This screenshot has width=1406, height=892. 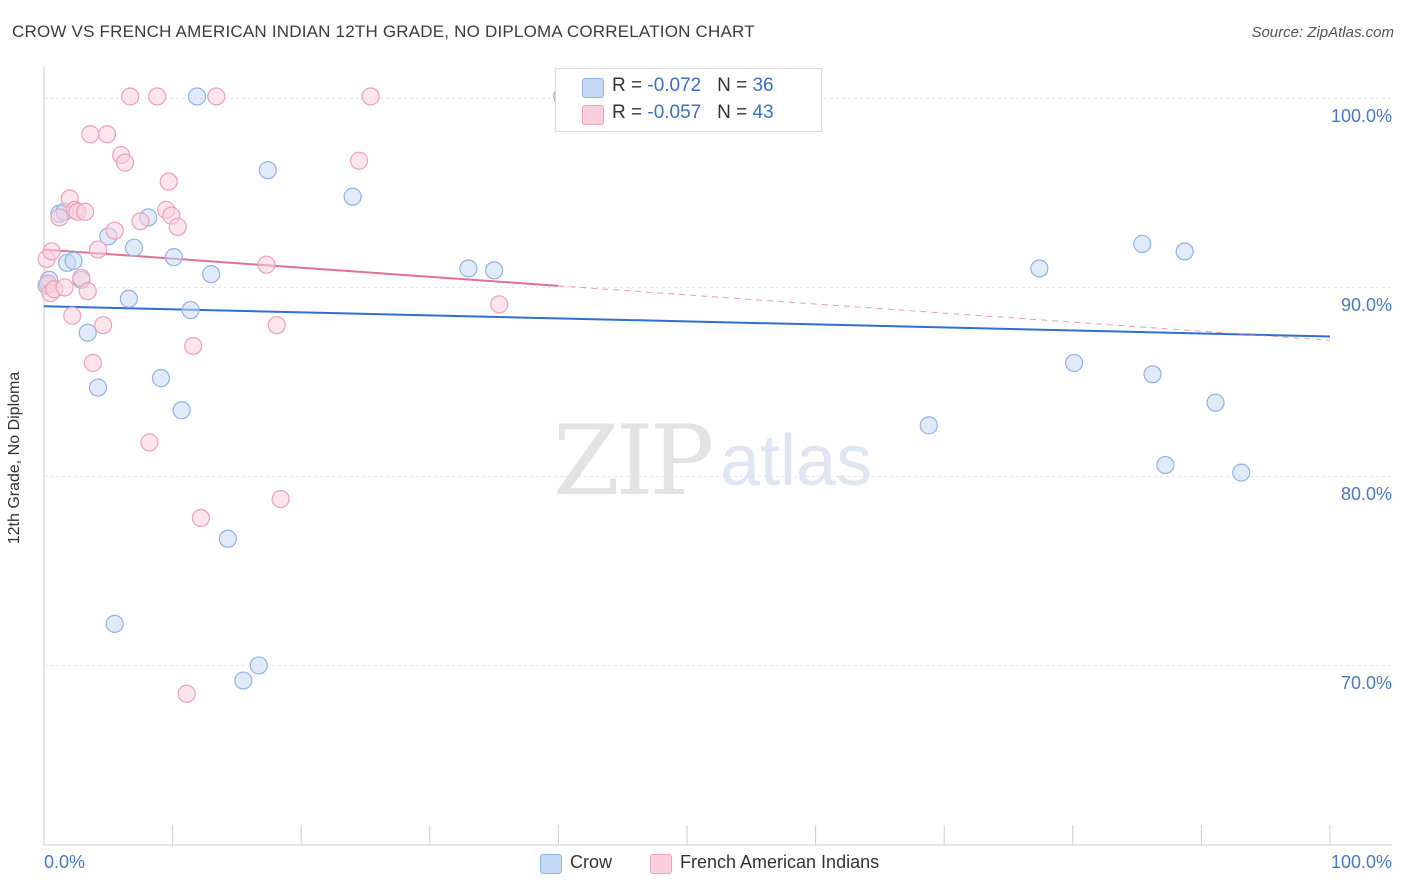 What do you see at coordinates (1366, 305) in the screenshot?
I see `y-tick-label: 90.0%` at bounding box center [1366, 305].